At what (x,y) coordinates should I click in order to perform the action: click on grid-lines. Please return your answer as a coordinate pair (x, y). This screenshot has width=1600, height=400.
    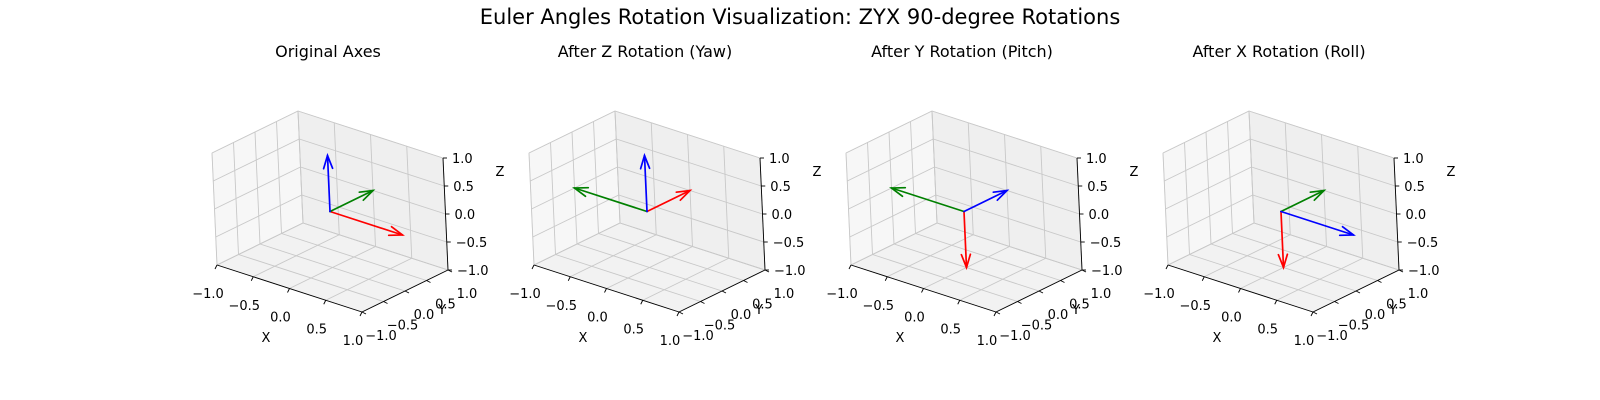
    Looking at the image, I should click on (1281, 211).